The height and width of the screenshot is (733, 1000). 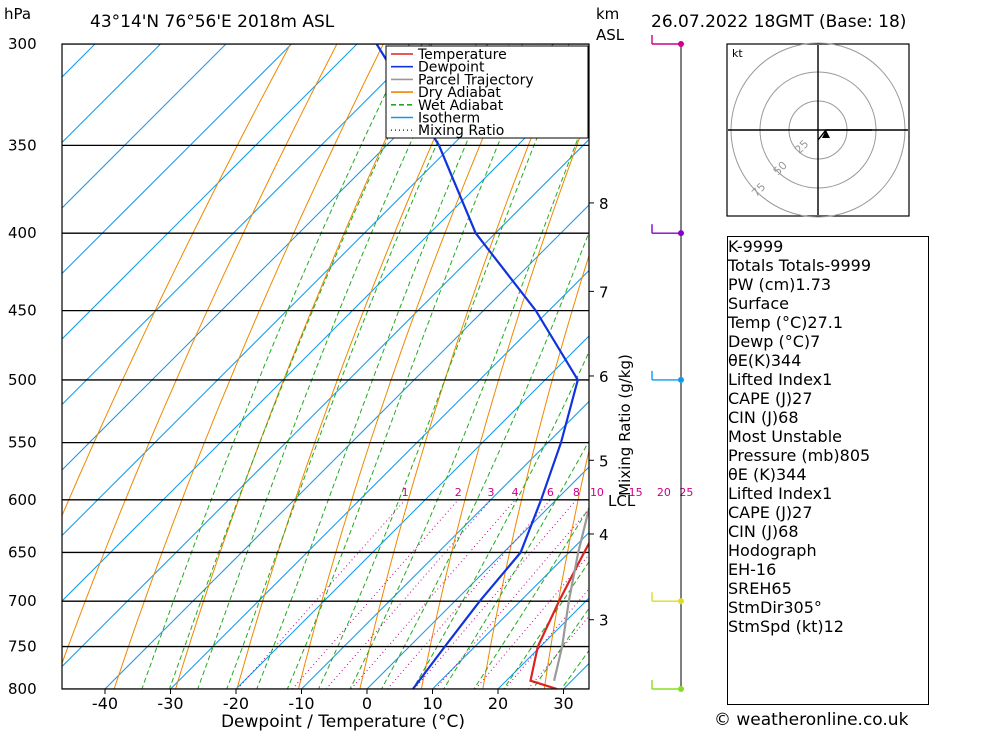 What do you see at coordinates (604, 292) in the screenshot?
I see `km-tick-label: 7` at bounding box center [604, 292].